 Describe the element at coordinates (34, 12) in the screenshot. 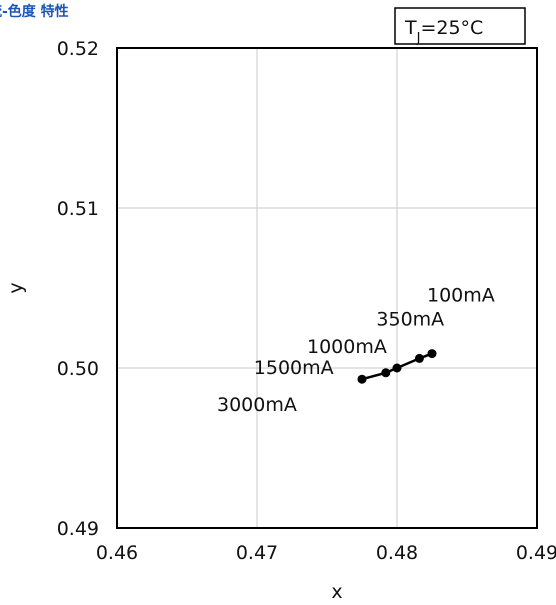

I see `page-title: 電流-色度 特性` at that location.